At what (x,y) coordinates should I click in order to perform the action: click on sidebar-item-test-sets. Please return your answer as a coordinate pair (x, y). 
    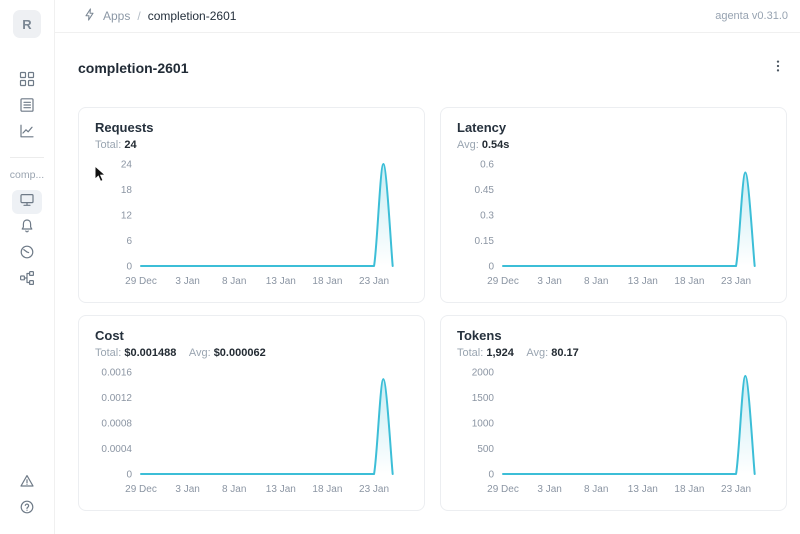
    Looking at the image, I should click on (27, 107).